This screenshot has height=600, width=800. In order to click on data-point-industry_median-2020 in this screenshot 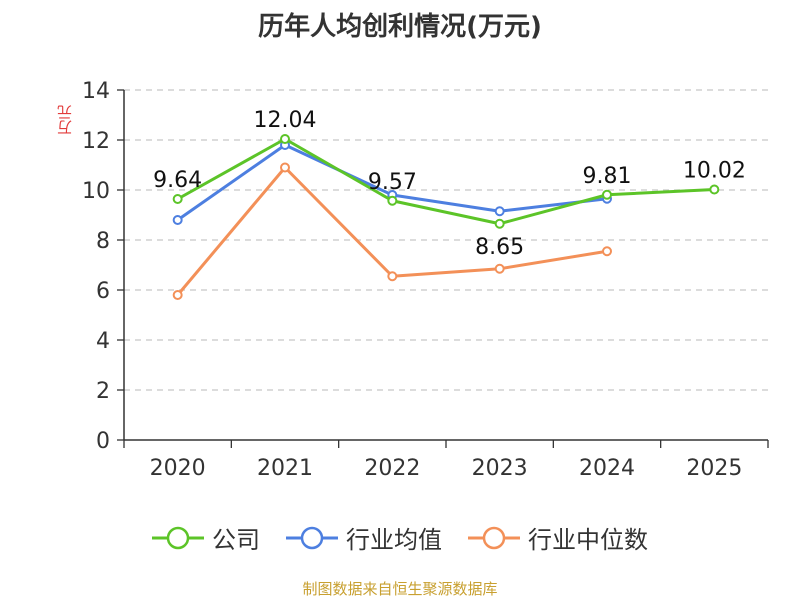, I will do `click(177, 295)`.